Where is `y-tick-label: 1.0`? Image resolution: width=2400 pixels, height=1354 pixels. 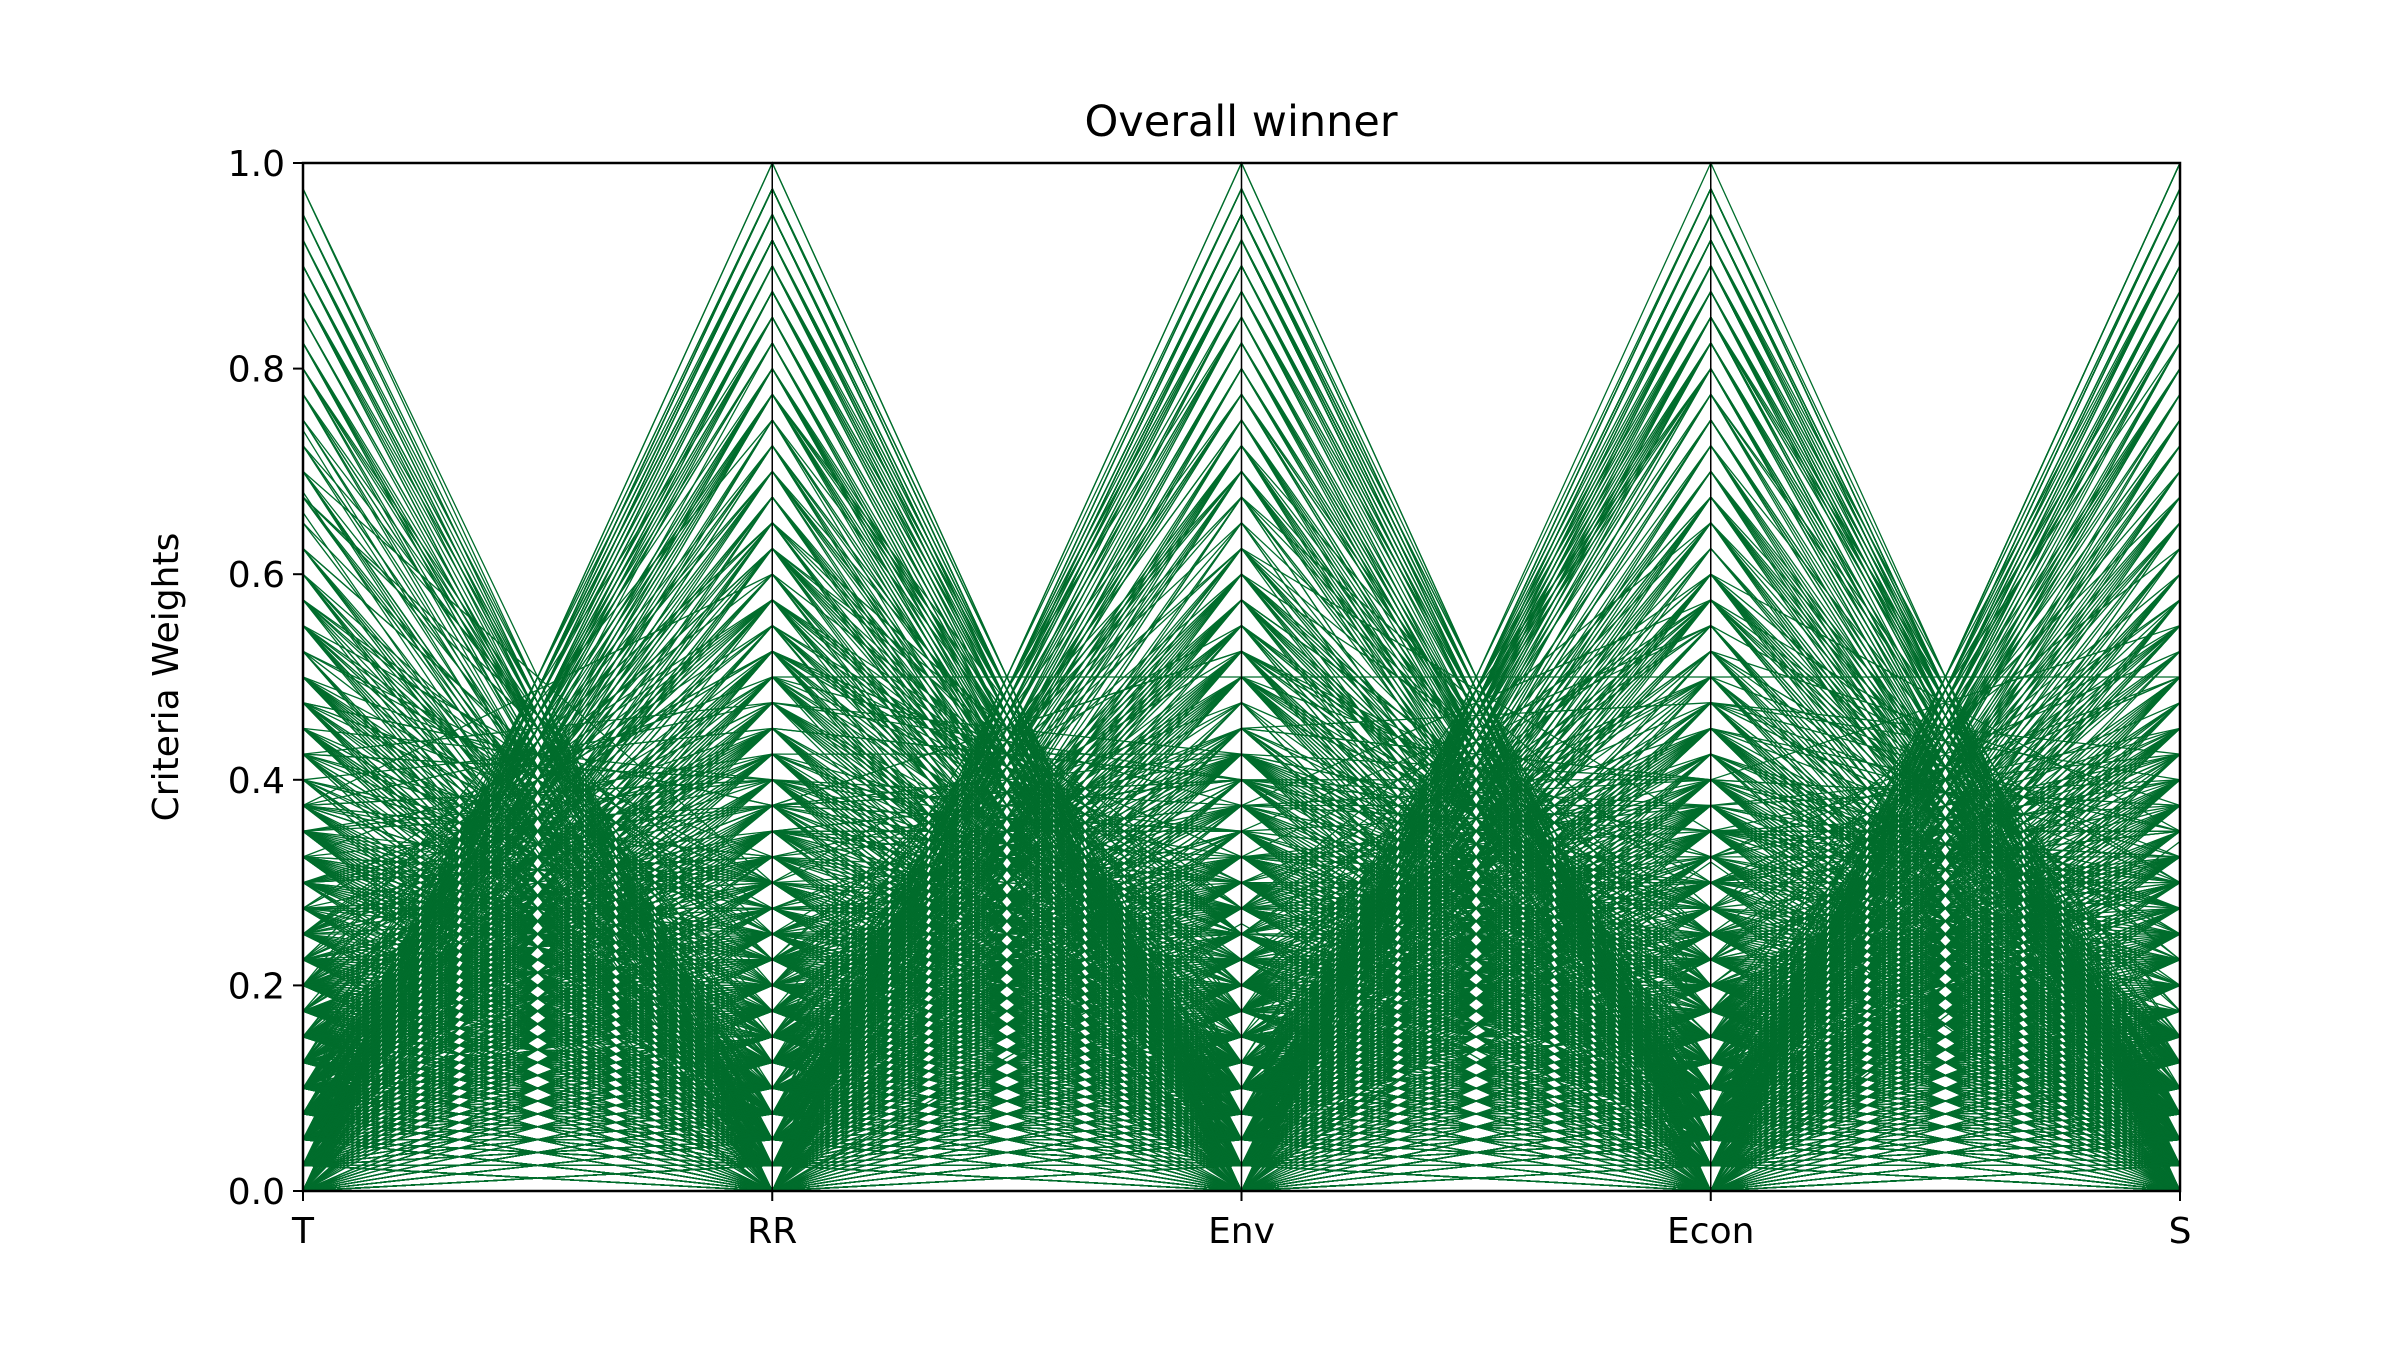
y-tick-label: 1.0 is located at coordinates (256, 164).